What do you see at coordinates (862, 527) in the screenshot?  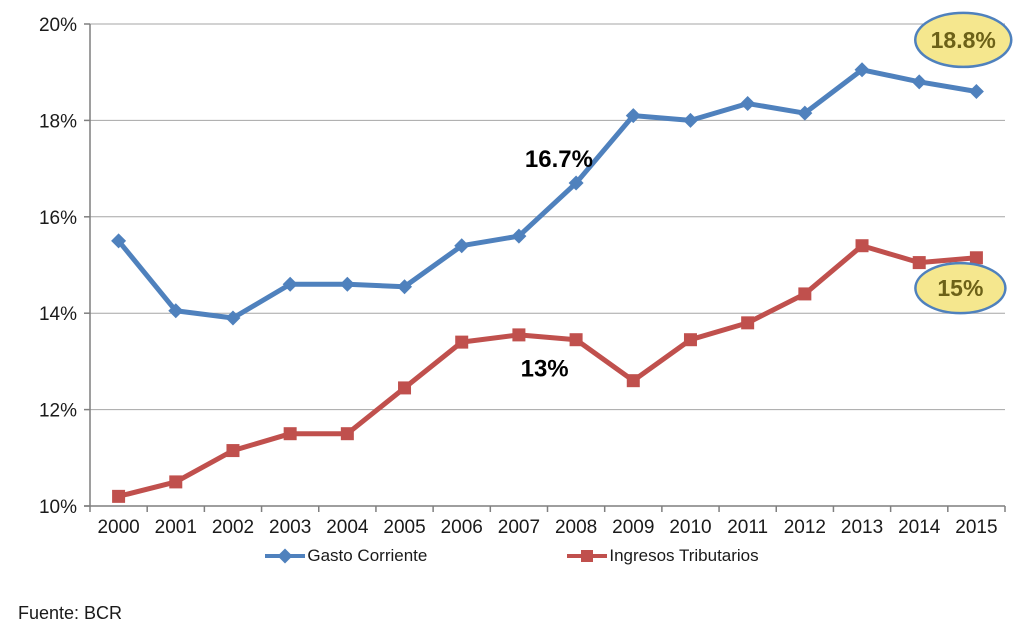 I see `x-axis-label: 2013` at bounding box center [862, 527].